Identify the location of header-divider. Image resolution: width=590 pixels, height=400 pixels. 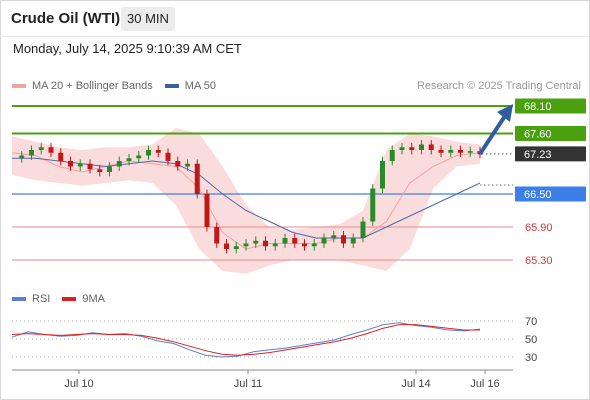
(295, 36).